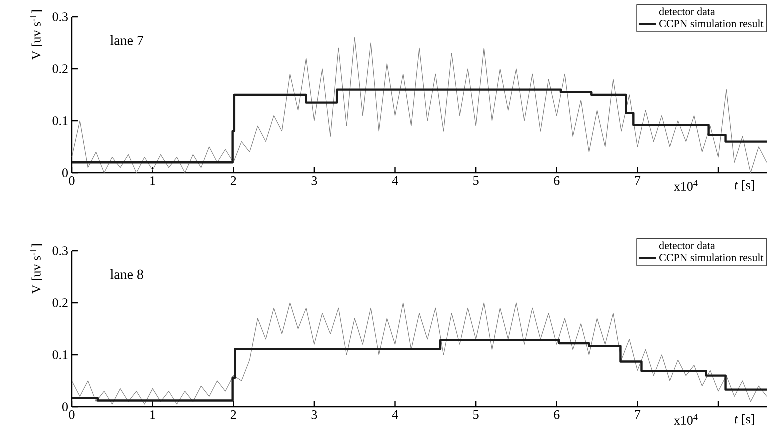  I want to click on annotation: lane 7, so click(127, 40).